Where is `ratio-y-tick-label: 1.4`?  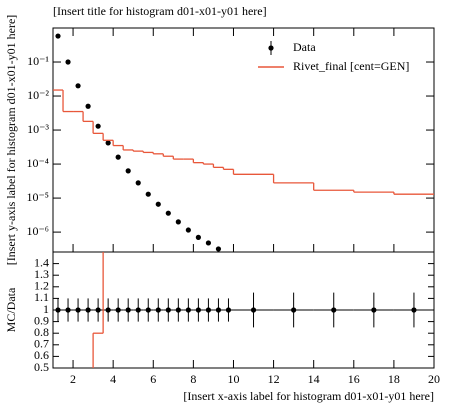
ratio-y-tick-label: 1.4 is located at coordinates (41, 262).